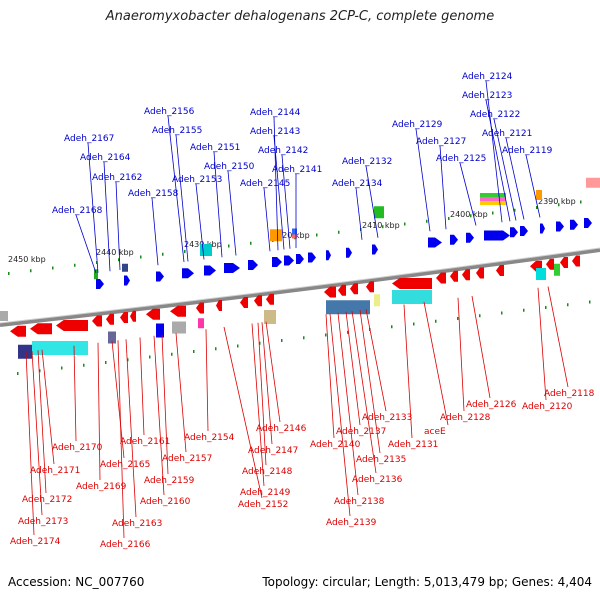  What do you see at coordinates (487, 77) in the screenshot?
I see `forward-gene-label: Adeh_2124` at bounding box center [487, 77].